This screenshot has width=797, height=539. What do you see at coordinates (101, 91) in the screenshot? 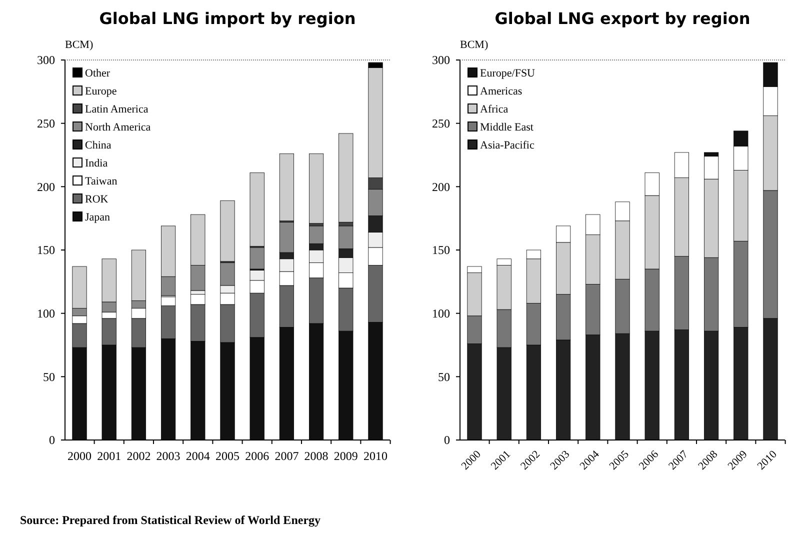
I see `legend-label: Europe` at bounding box center [101, 91].